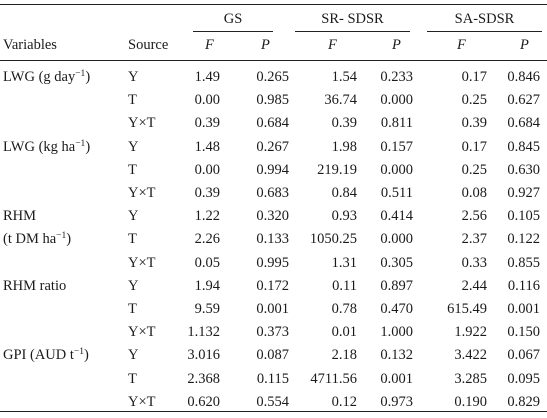  I want to click on variable-label: RHM, so click(20, 216).